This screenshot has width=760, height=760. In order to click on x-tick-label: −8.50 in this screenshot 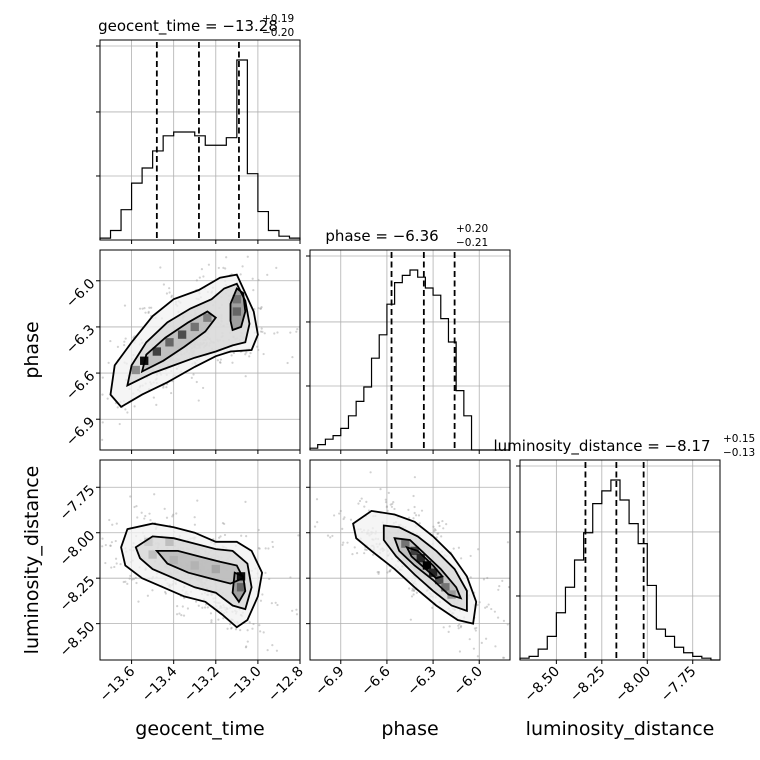, I will do `click(543, 685)`.